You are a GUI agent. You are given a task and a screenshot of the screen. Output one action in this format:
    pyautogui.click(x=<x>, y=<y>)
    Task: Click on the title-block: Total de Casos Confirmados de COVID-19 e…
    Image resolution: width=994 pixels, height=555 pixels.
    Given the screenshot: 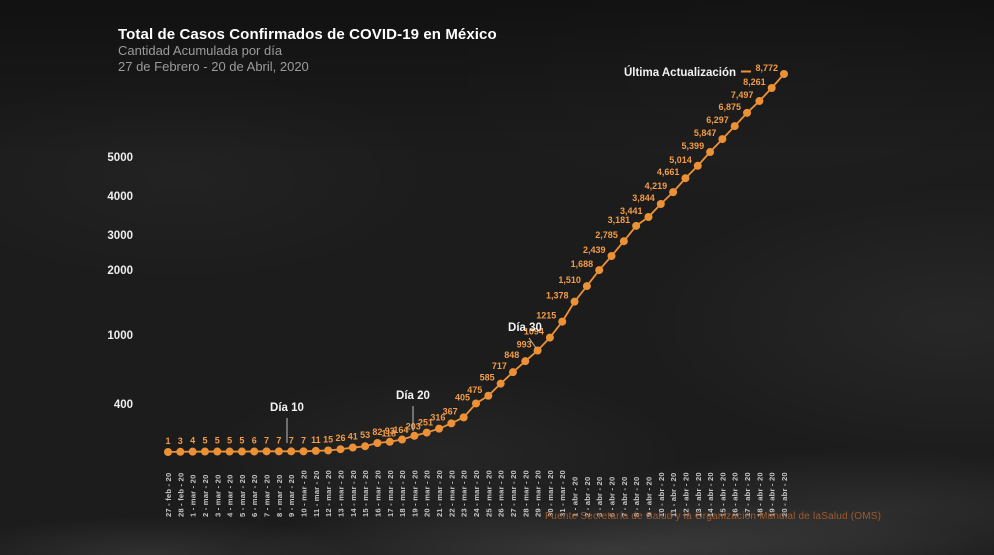 What is the action you would take?
    pyautogui.click(x=307, y=50)
    